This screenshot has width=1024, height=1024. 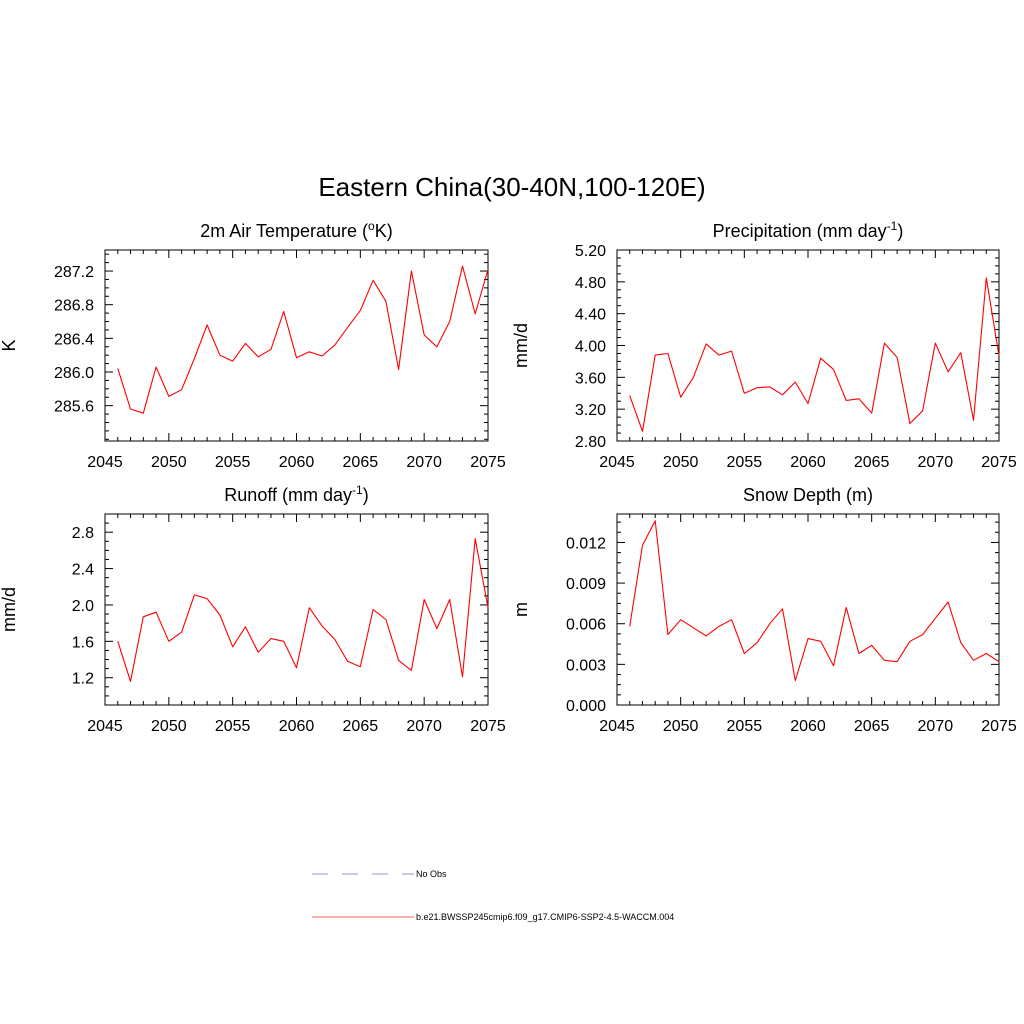 I want to click on y-tick-label: 286.0, so click(x=74, y=373).